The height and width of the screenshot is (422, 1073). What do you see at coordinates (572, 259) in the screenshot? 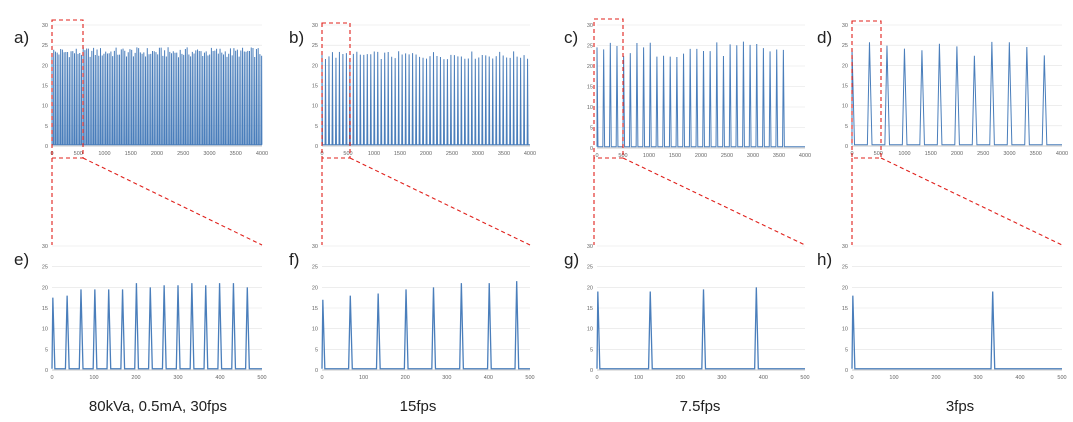
I see `panel-label-g: g)` at bounding box center [572, 259].